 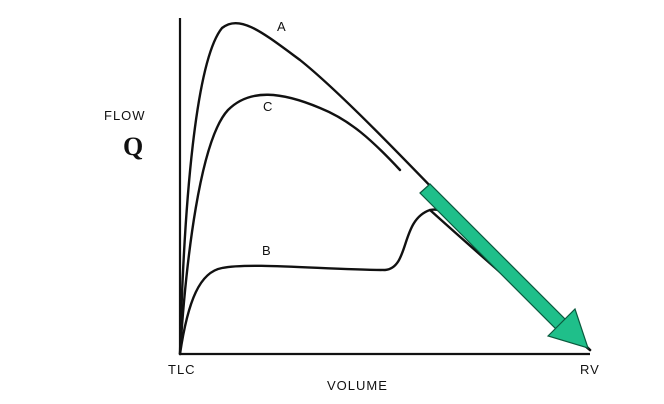 I want to click on curve-label-c: C, so click(x=267, y=106).